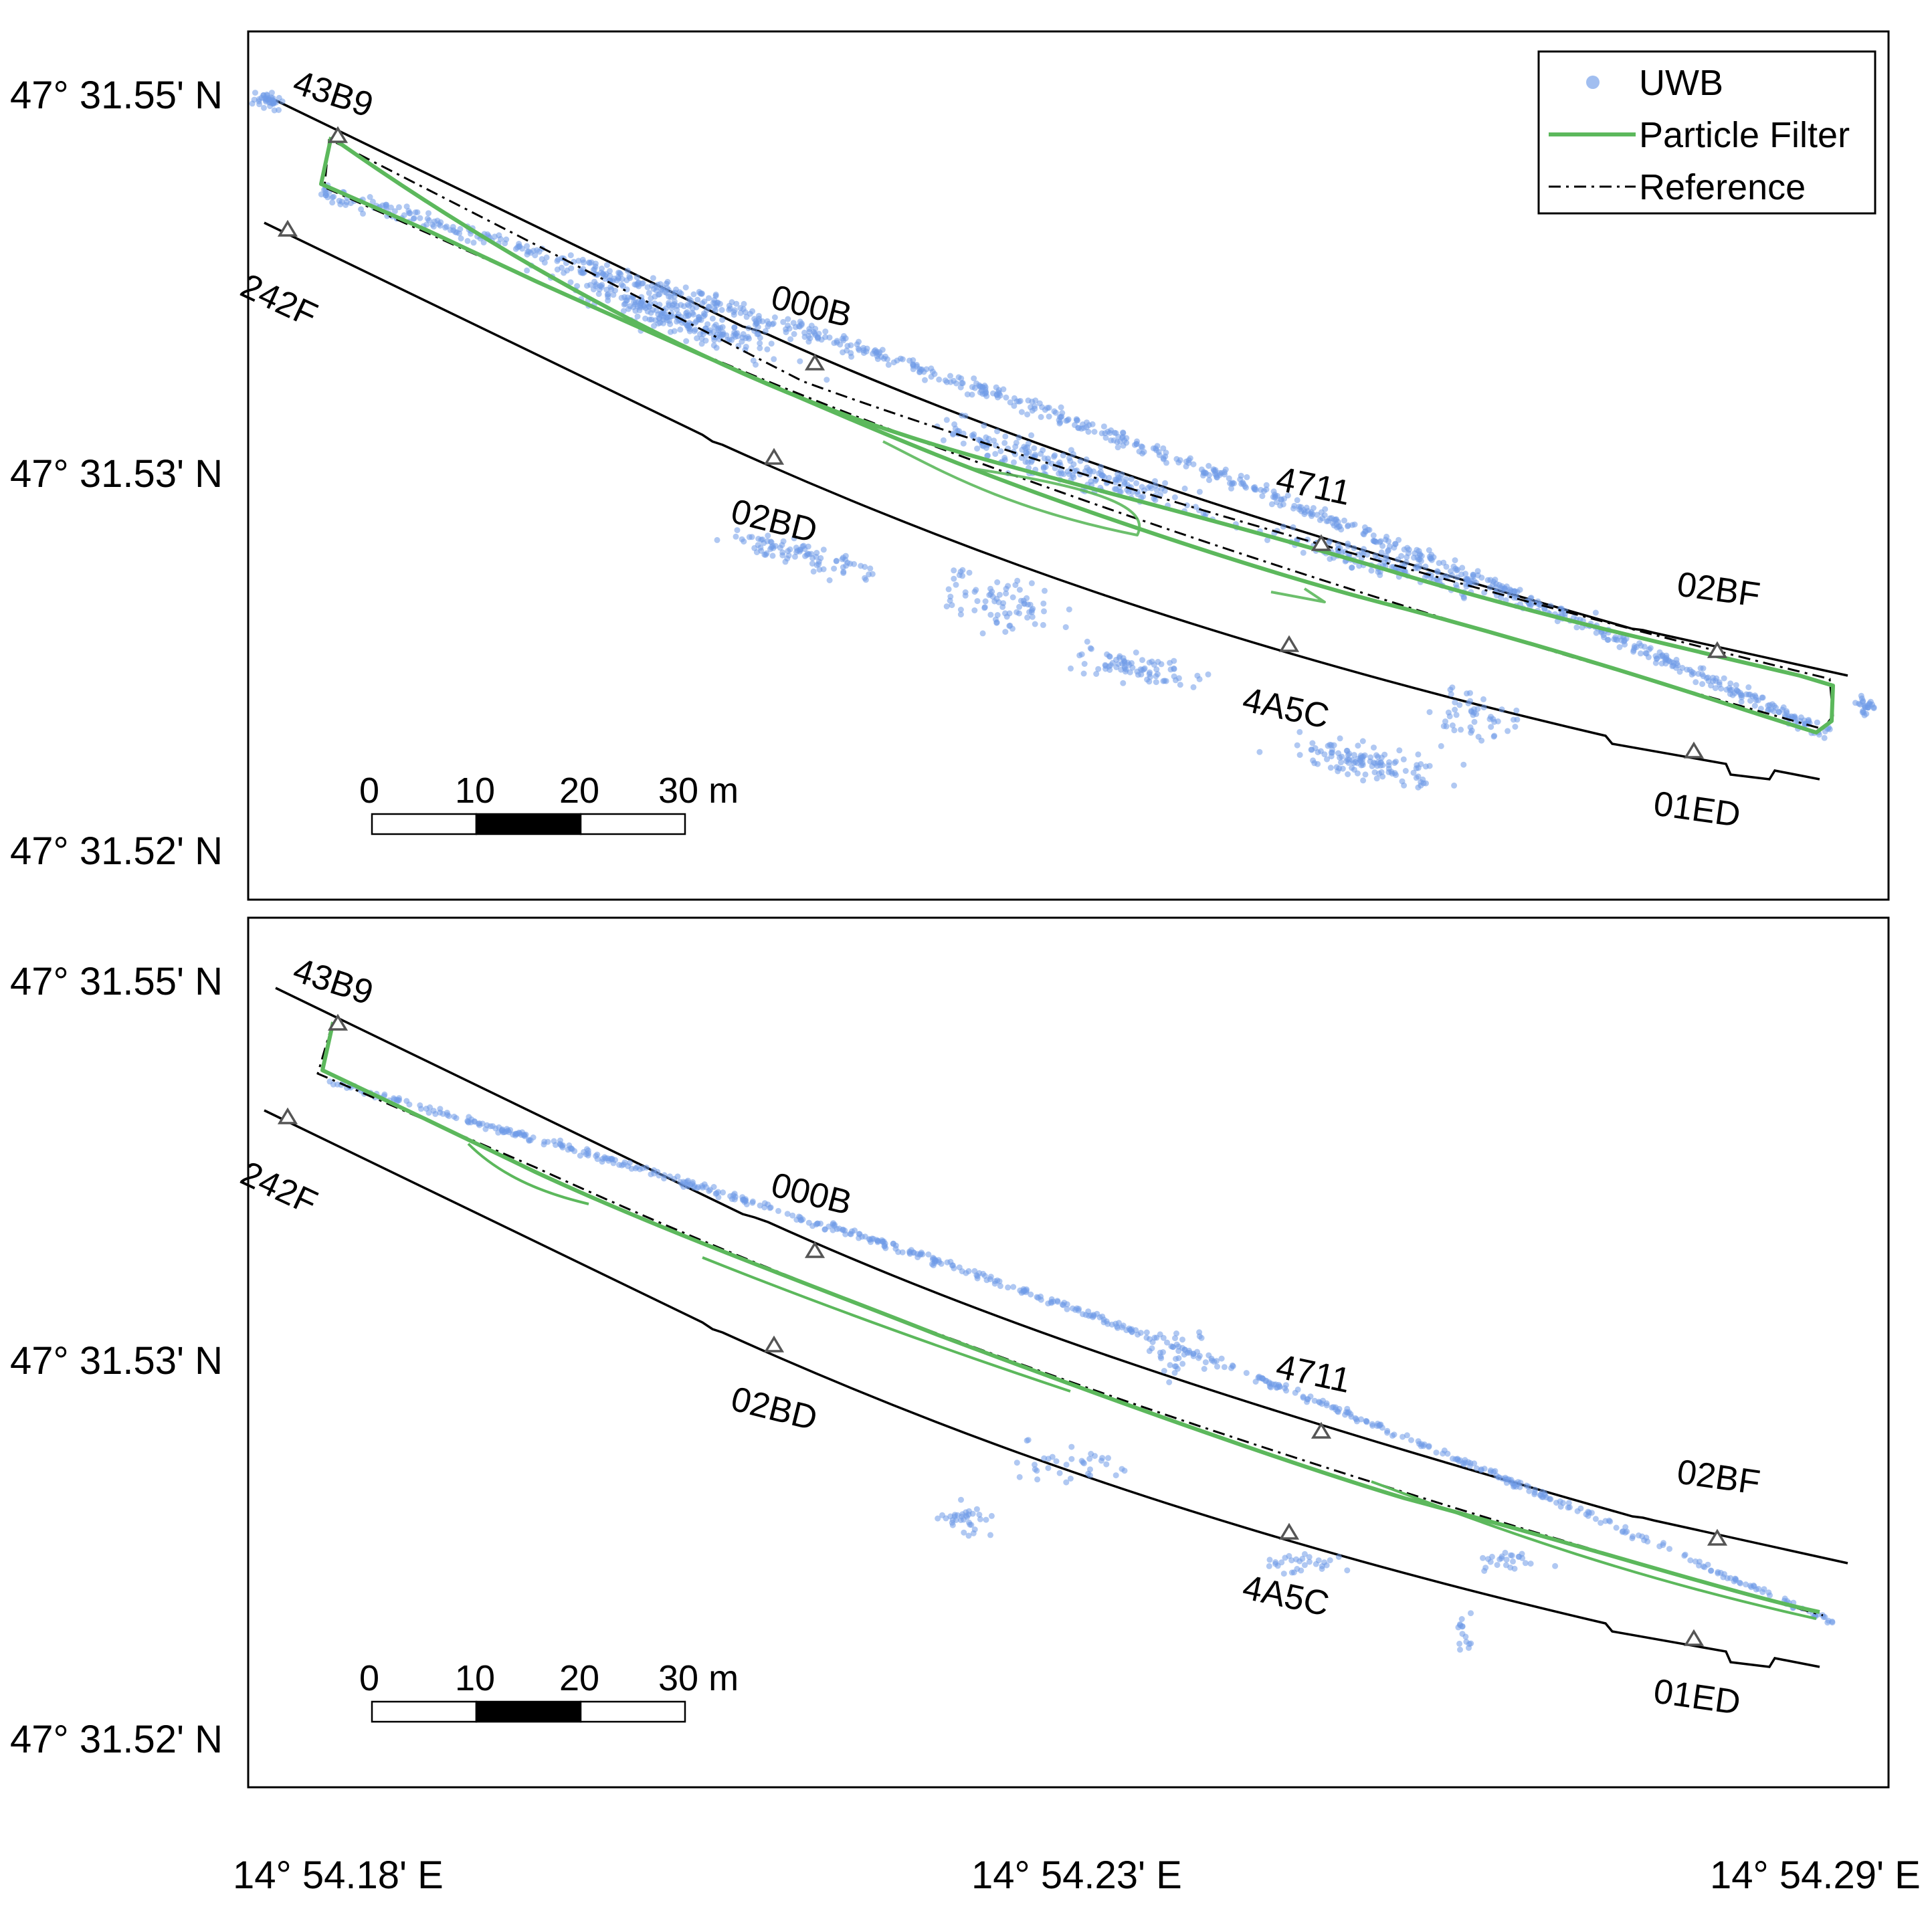 Image resolution: width=1932 pixels, height=1905 pixels. What do you see at coordinates (1289, 643) in the screenshot?
I see `anchor-marker-icon` at bounding box center [1289, 643].